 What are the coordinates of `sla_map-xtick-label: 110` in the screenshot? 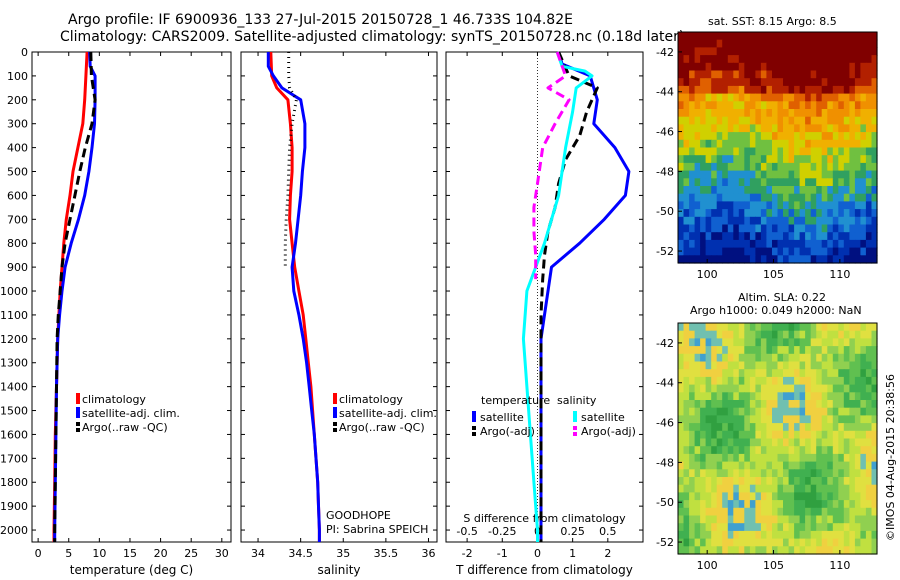 It's located at (839, 565).